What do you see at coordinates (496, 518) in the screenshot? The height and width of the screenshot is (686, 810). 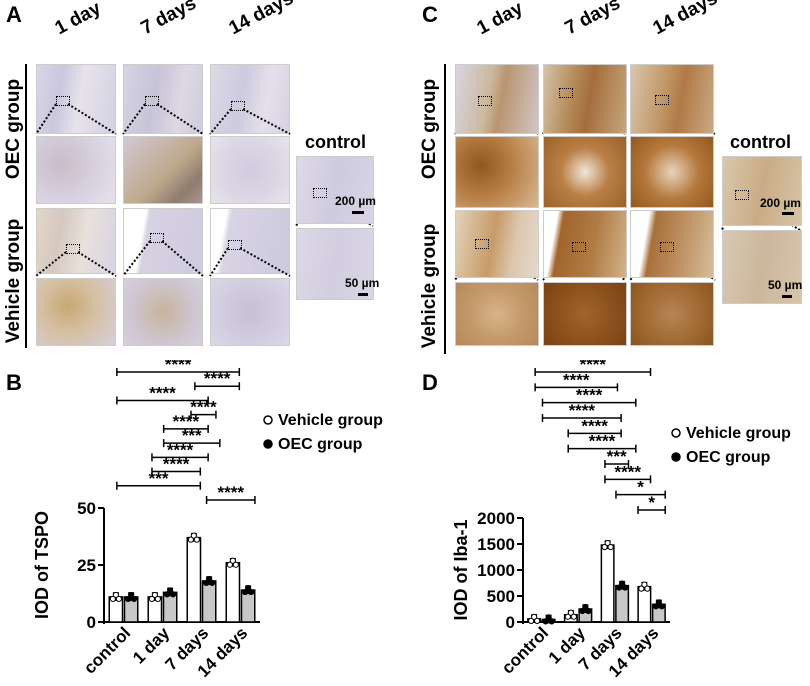 I see `y-tick-label: 2000` at bounding box center [496, 518].